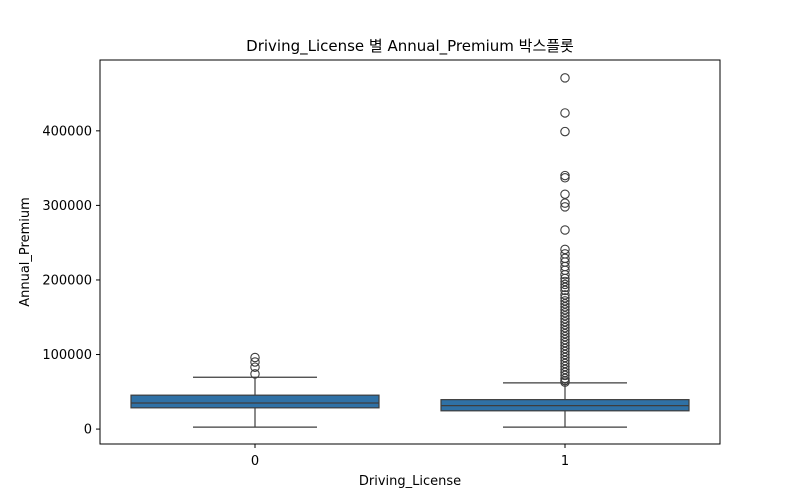  What do you see at coordinates (88, 430) in the screenshot?
I see `y-tick-label-0: 0` at bounding box center [88, 430].